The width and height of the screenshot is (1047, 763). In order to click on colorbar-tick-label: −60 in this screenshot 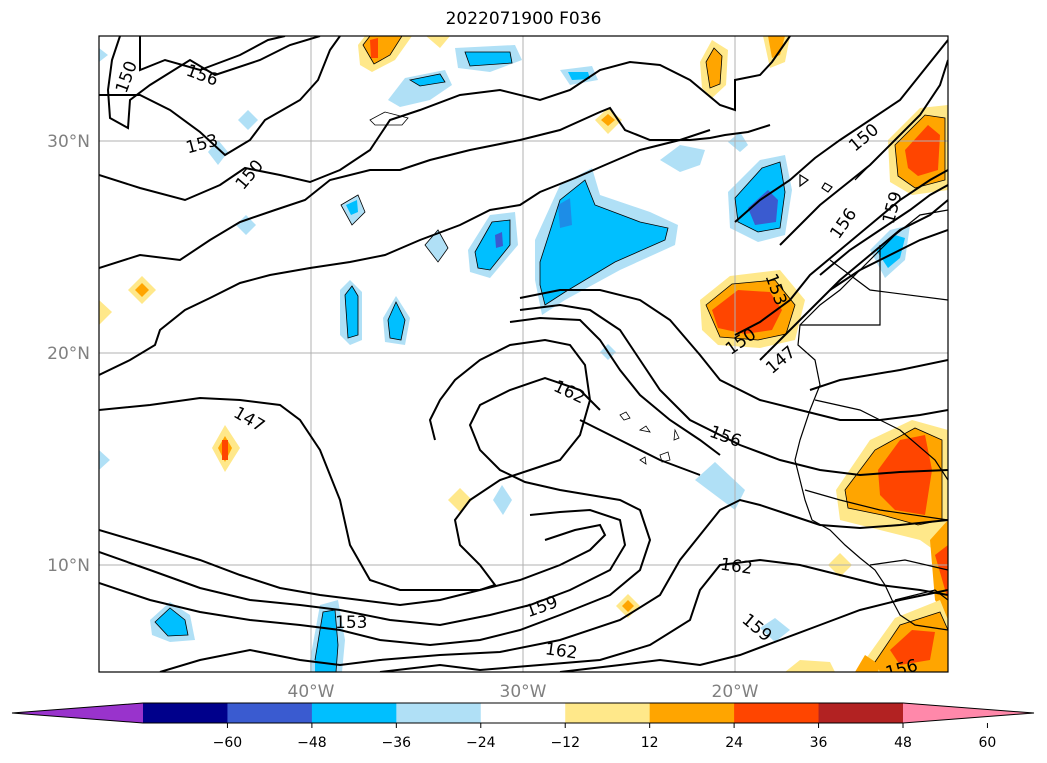, I will do `click(228, 743)`.